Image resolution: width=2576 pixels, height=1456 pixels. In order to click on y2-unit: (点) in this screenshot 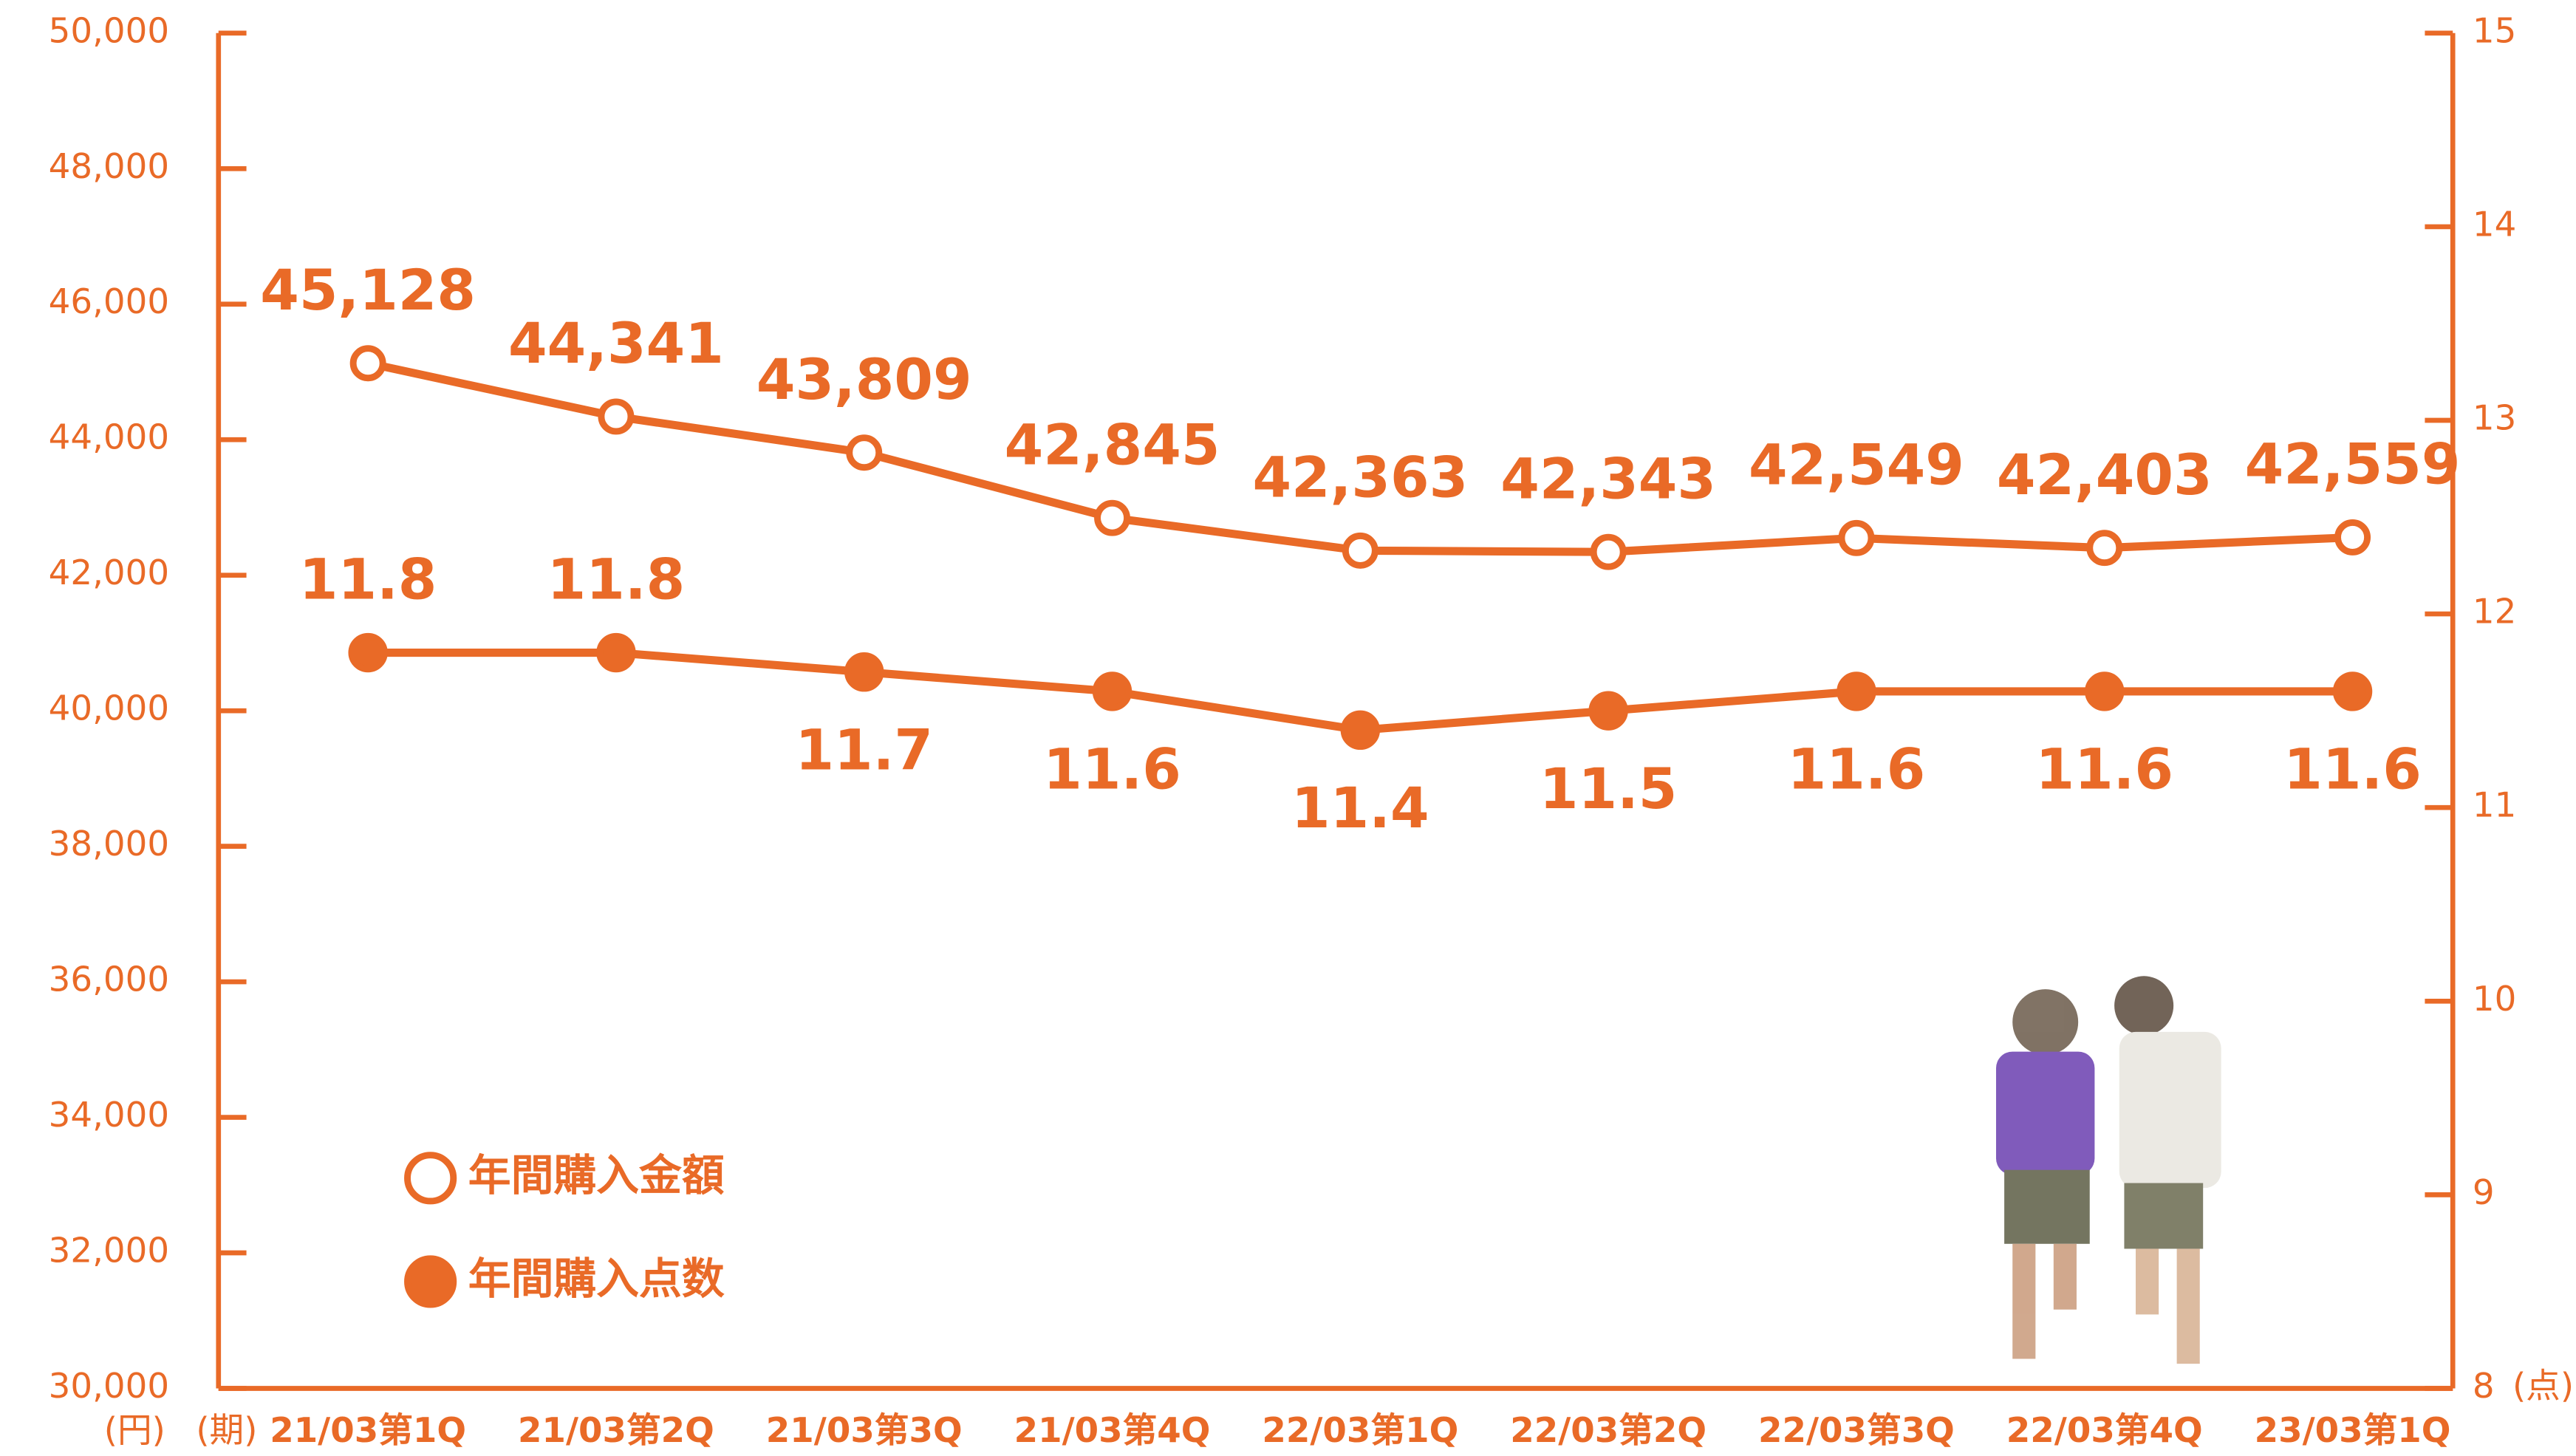, I will do `click(2543, 1387)`.